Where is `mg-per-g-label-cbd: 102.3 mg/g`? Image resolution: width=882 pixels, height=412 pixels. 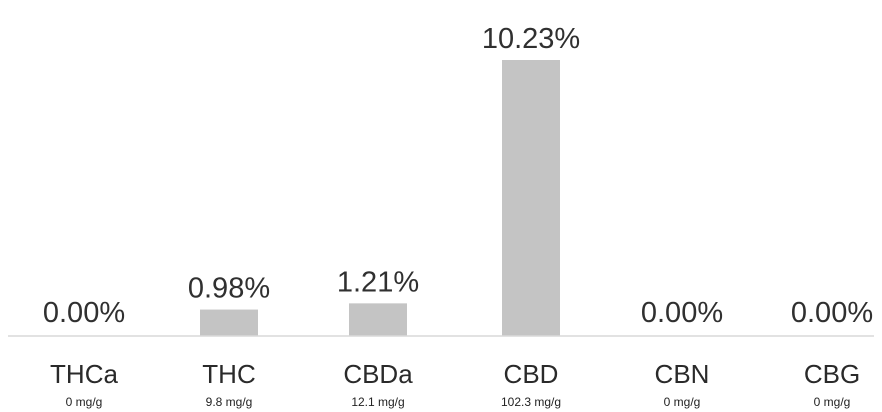 mg-per-g-label-cbd: 102.3 mg/g is located at coordinates (531, 402).